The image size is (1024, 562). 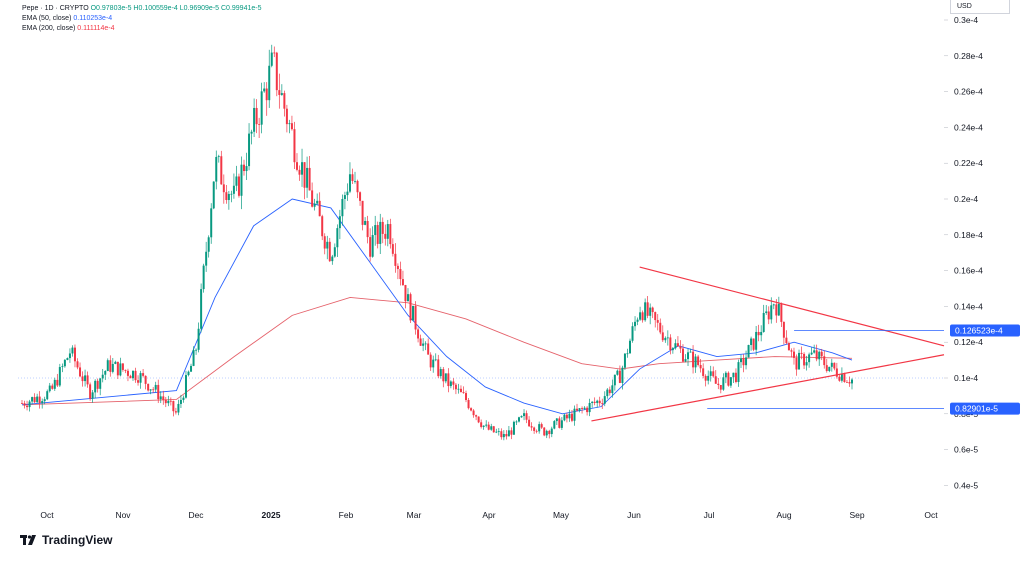 I want to click on legend-title: Pepe · 1D · CRYPTO, so click(x=55, y=8).